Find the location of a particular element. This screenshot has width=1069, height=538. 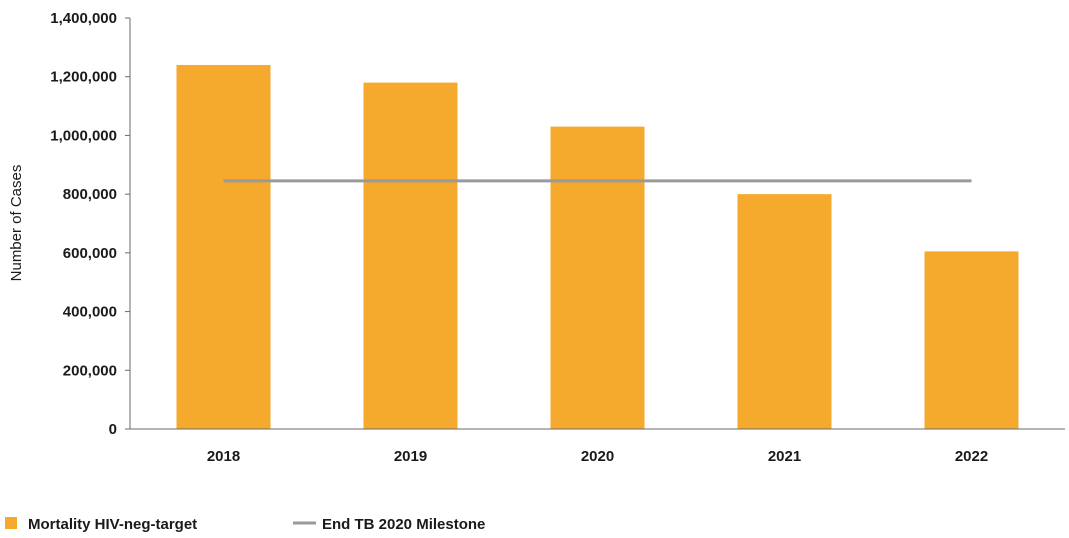

y-tick-label: 400,000 is located at coordinates (90, 312).